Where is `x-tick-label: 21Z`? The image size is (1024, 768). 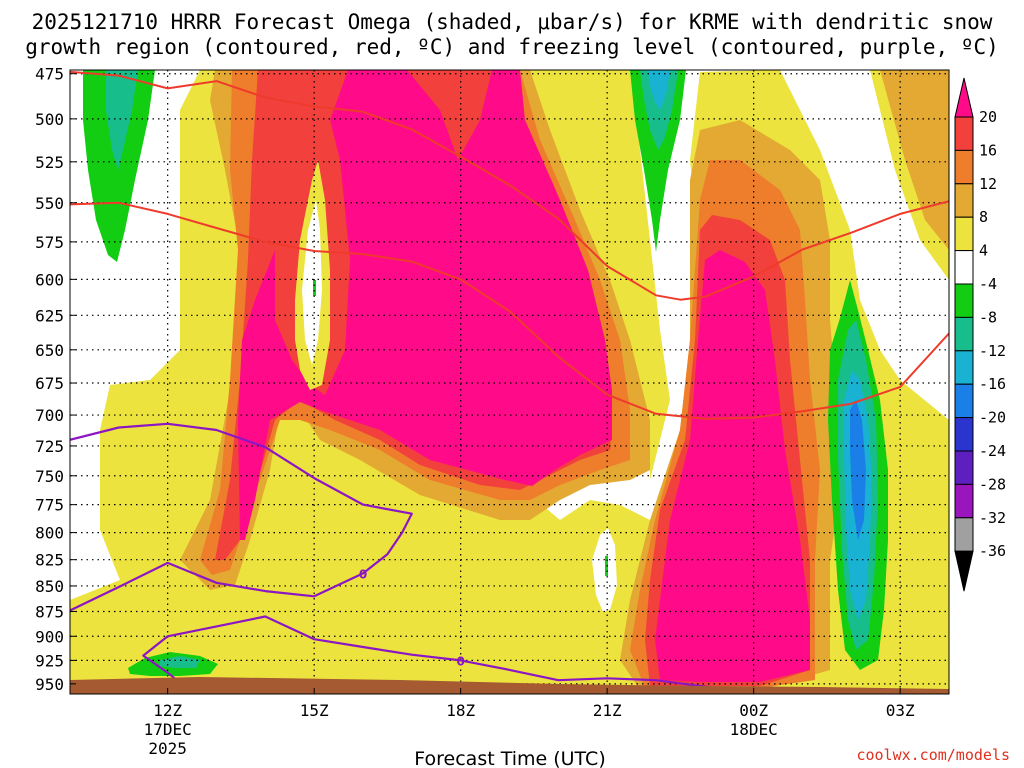 x-tick-label: 21Z is located at coordinates (607, 710).